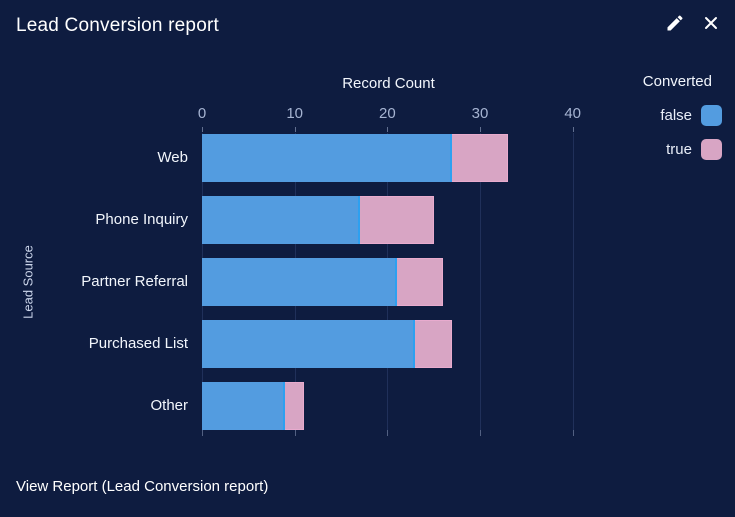 The width and height of the screenshot is (735, 517). What do you see at coordinates (480, 113) in the screenshot?
I see `x-tick-label: 30` at bounding box center [480, 113].